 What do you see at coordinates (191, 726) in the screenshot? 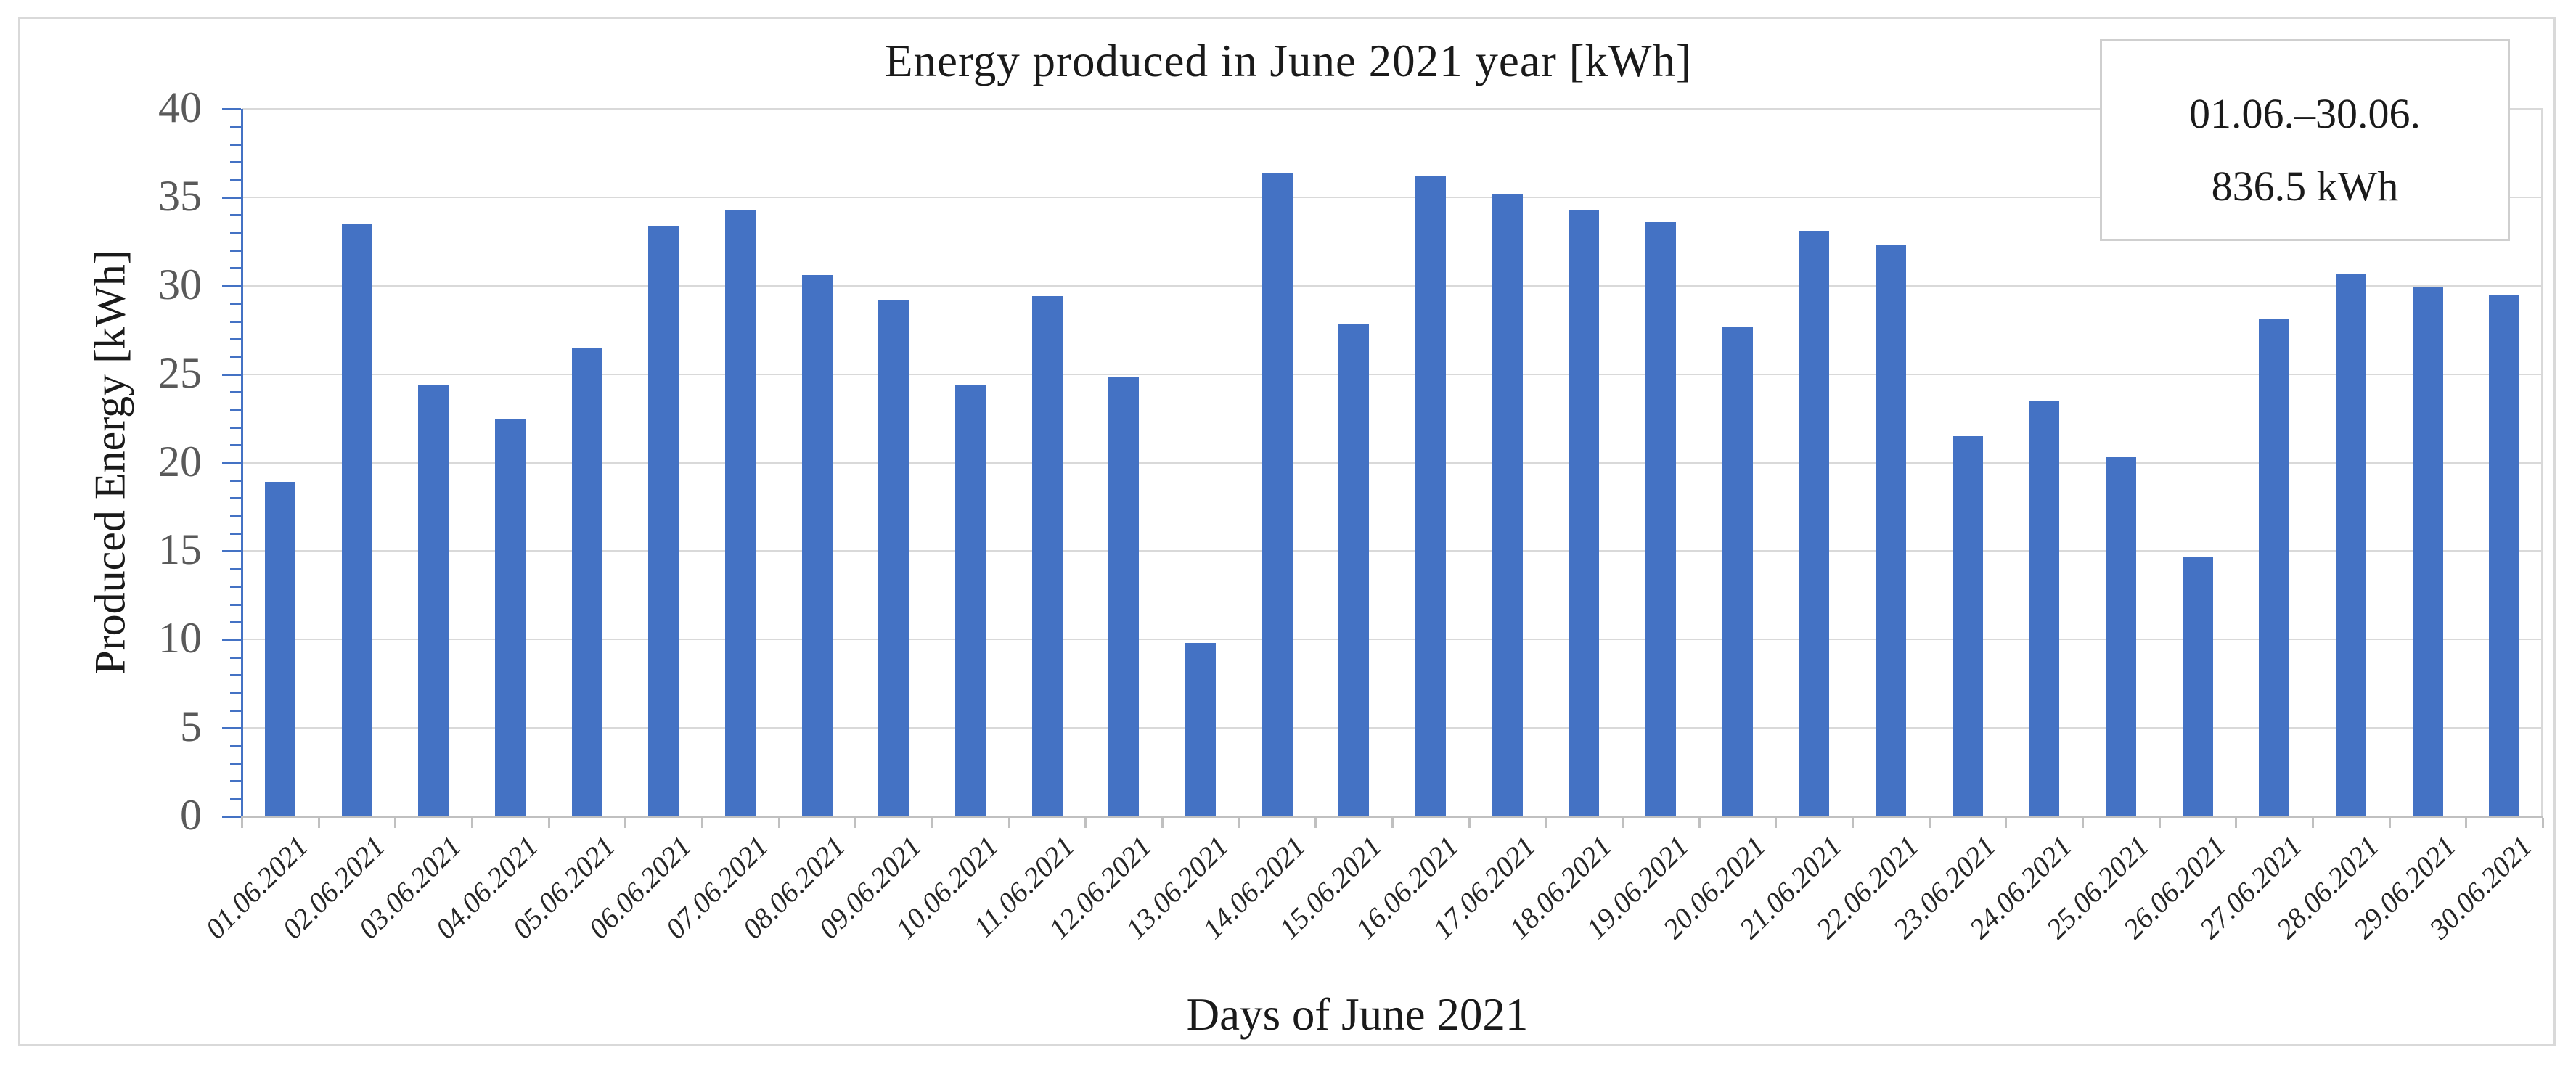
I see `y-tick-label: 5` at bounding box center [191, 726].